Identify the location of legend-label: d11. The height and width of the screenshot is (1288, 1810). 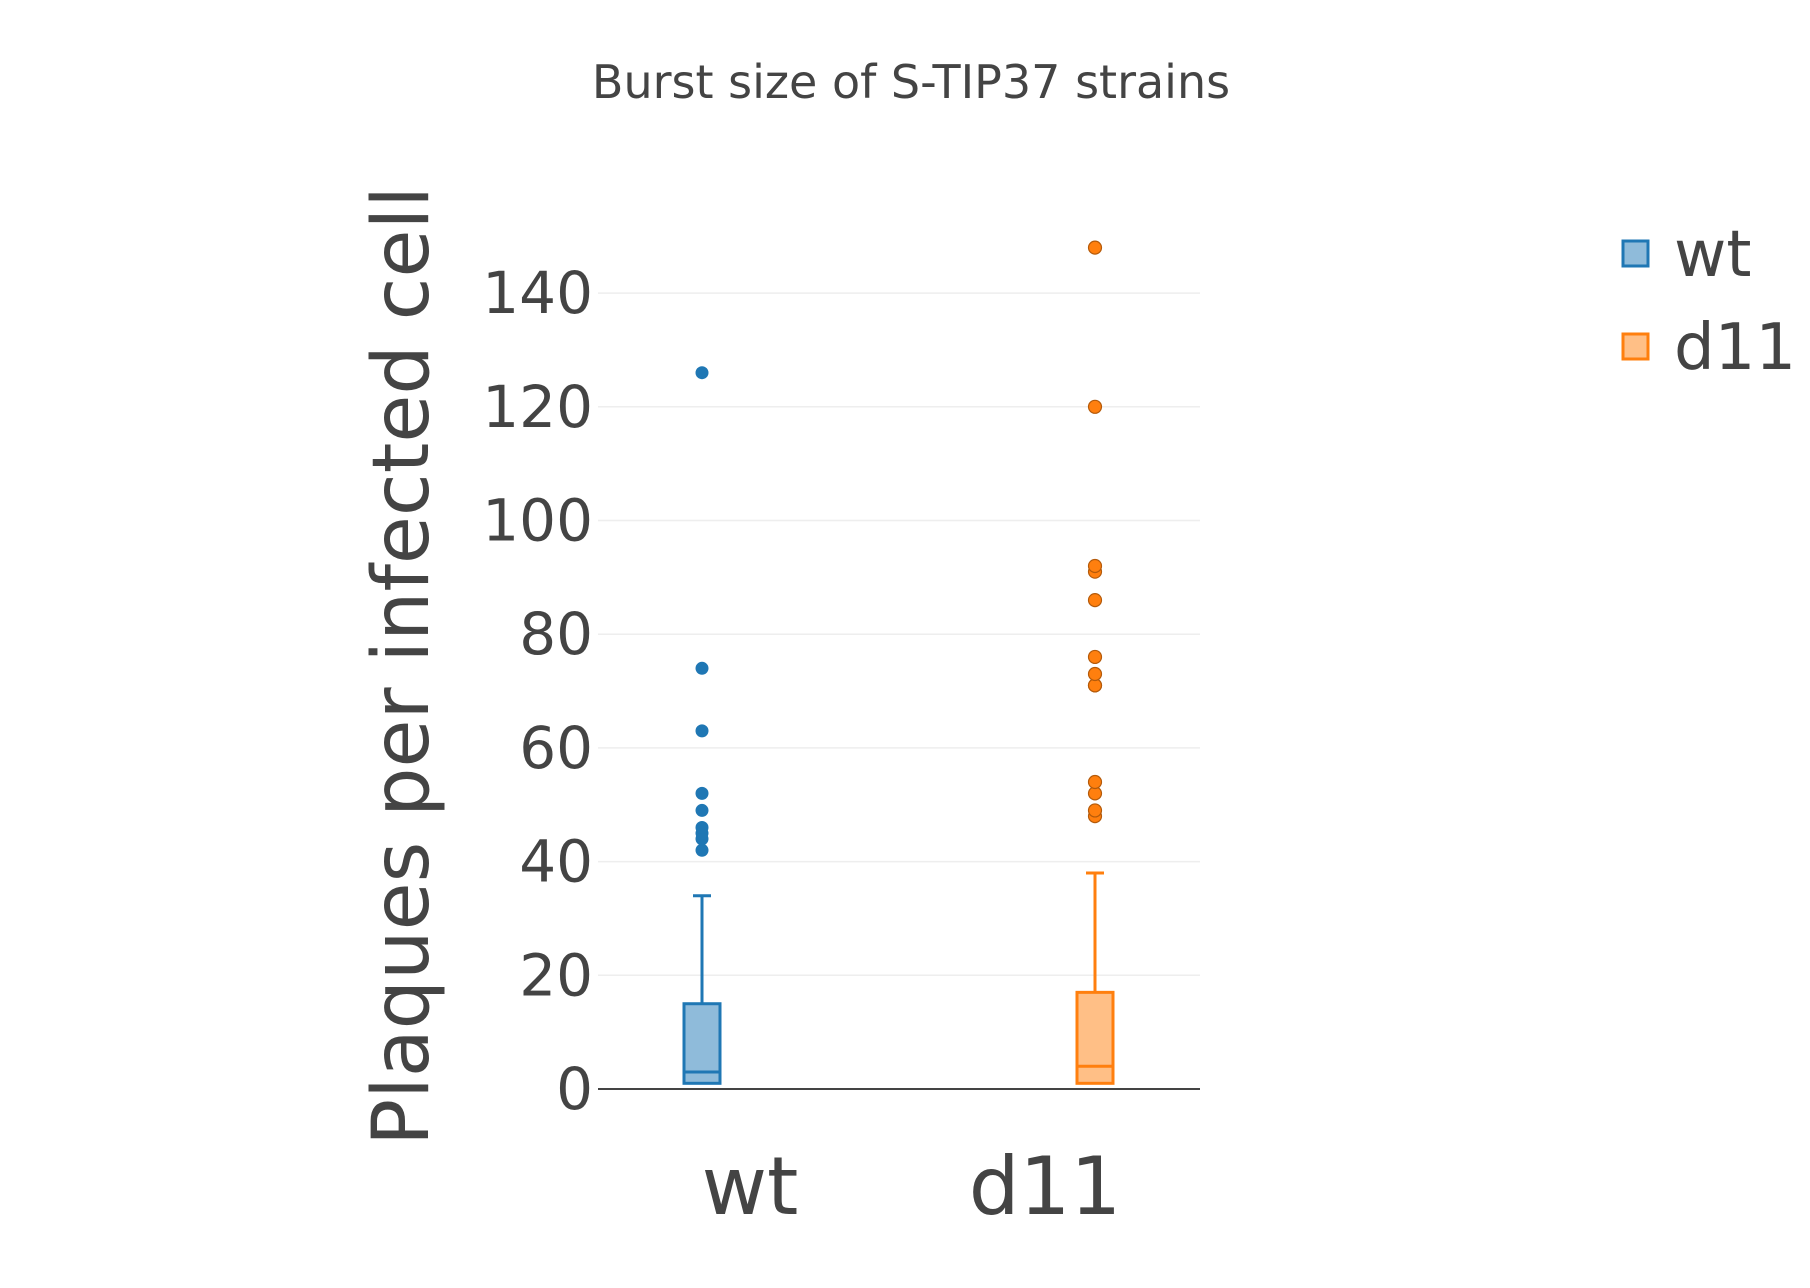
(1735, 348).